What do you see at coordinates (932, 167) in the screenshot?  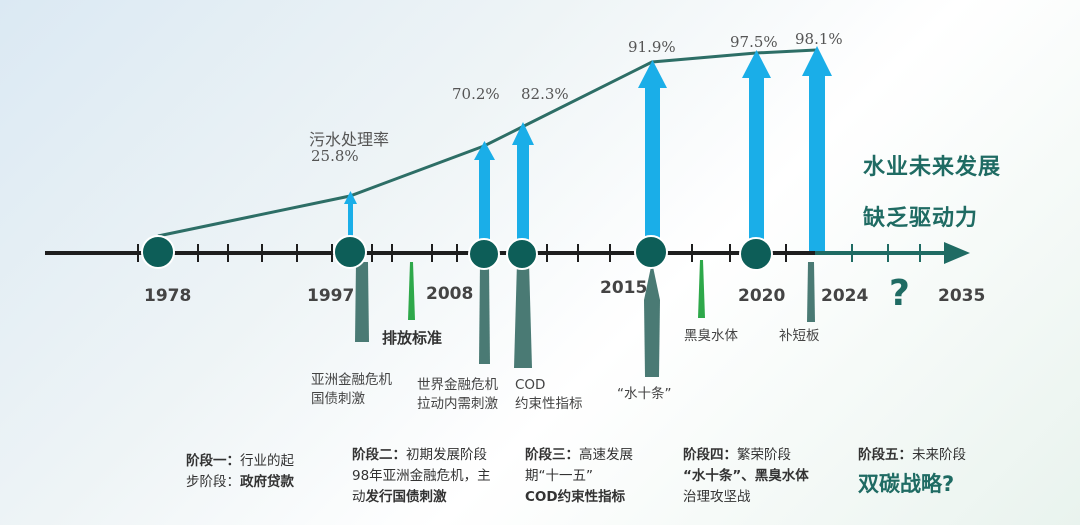 I see `future-text-line1: 水业未来发展` at bounding box center [932, 167].